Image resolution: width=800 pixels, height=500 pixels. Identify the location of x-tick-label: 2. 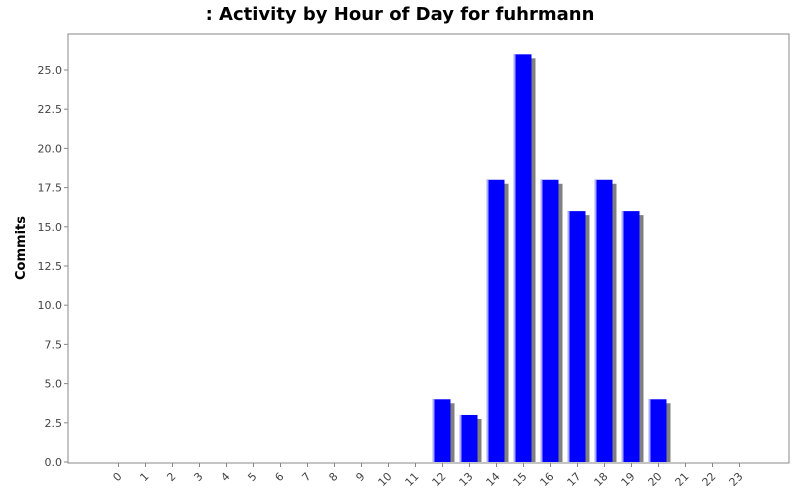
(171, 477).